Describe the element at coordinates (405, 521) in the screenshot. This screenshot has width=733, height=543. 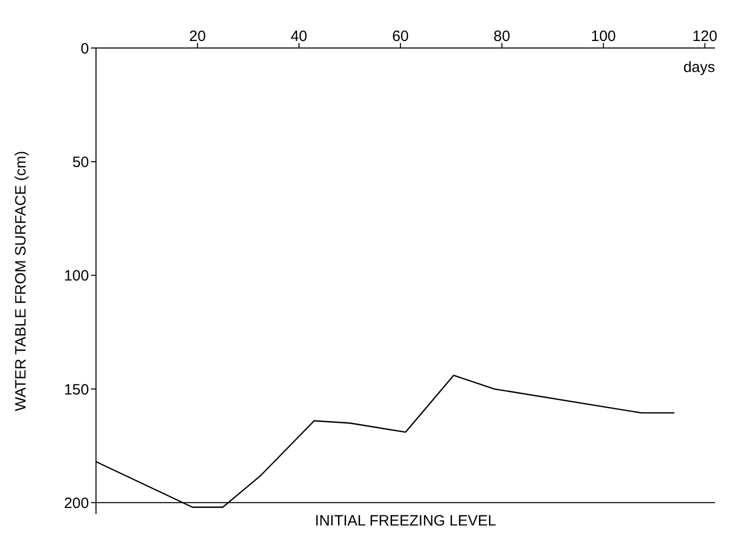
I see `ref-line-label: INITIAL FREEZING LEVEL` at that location.